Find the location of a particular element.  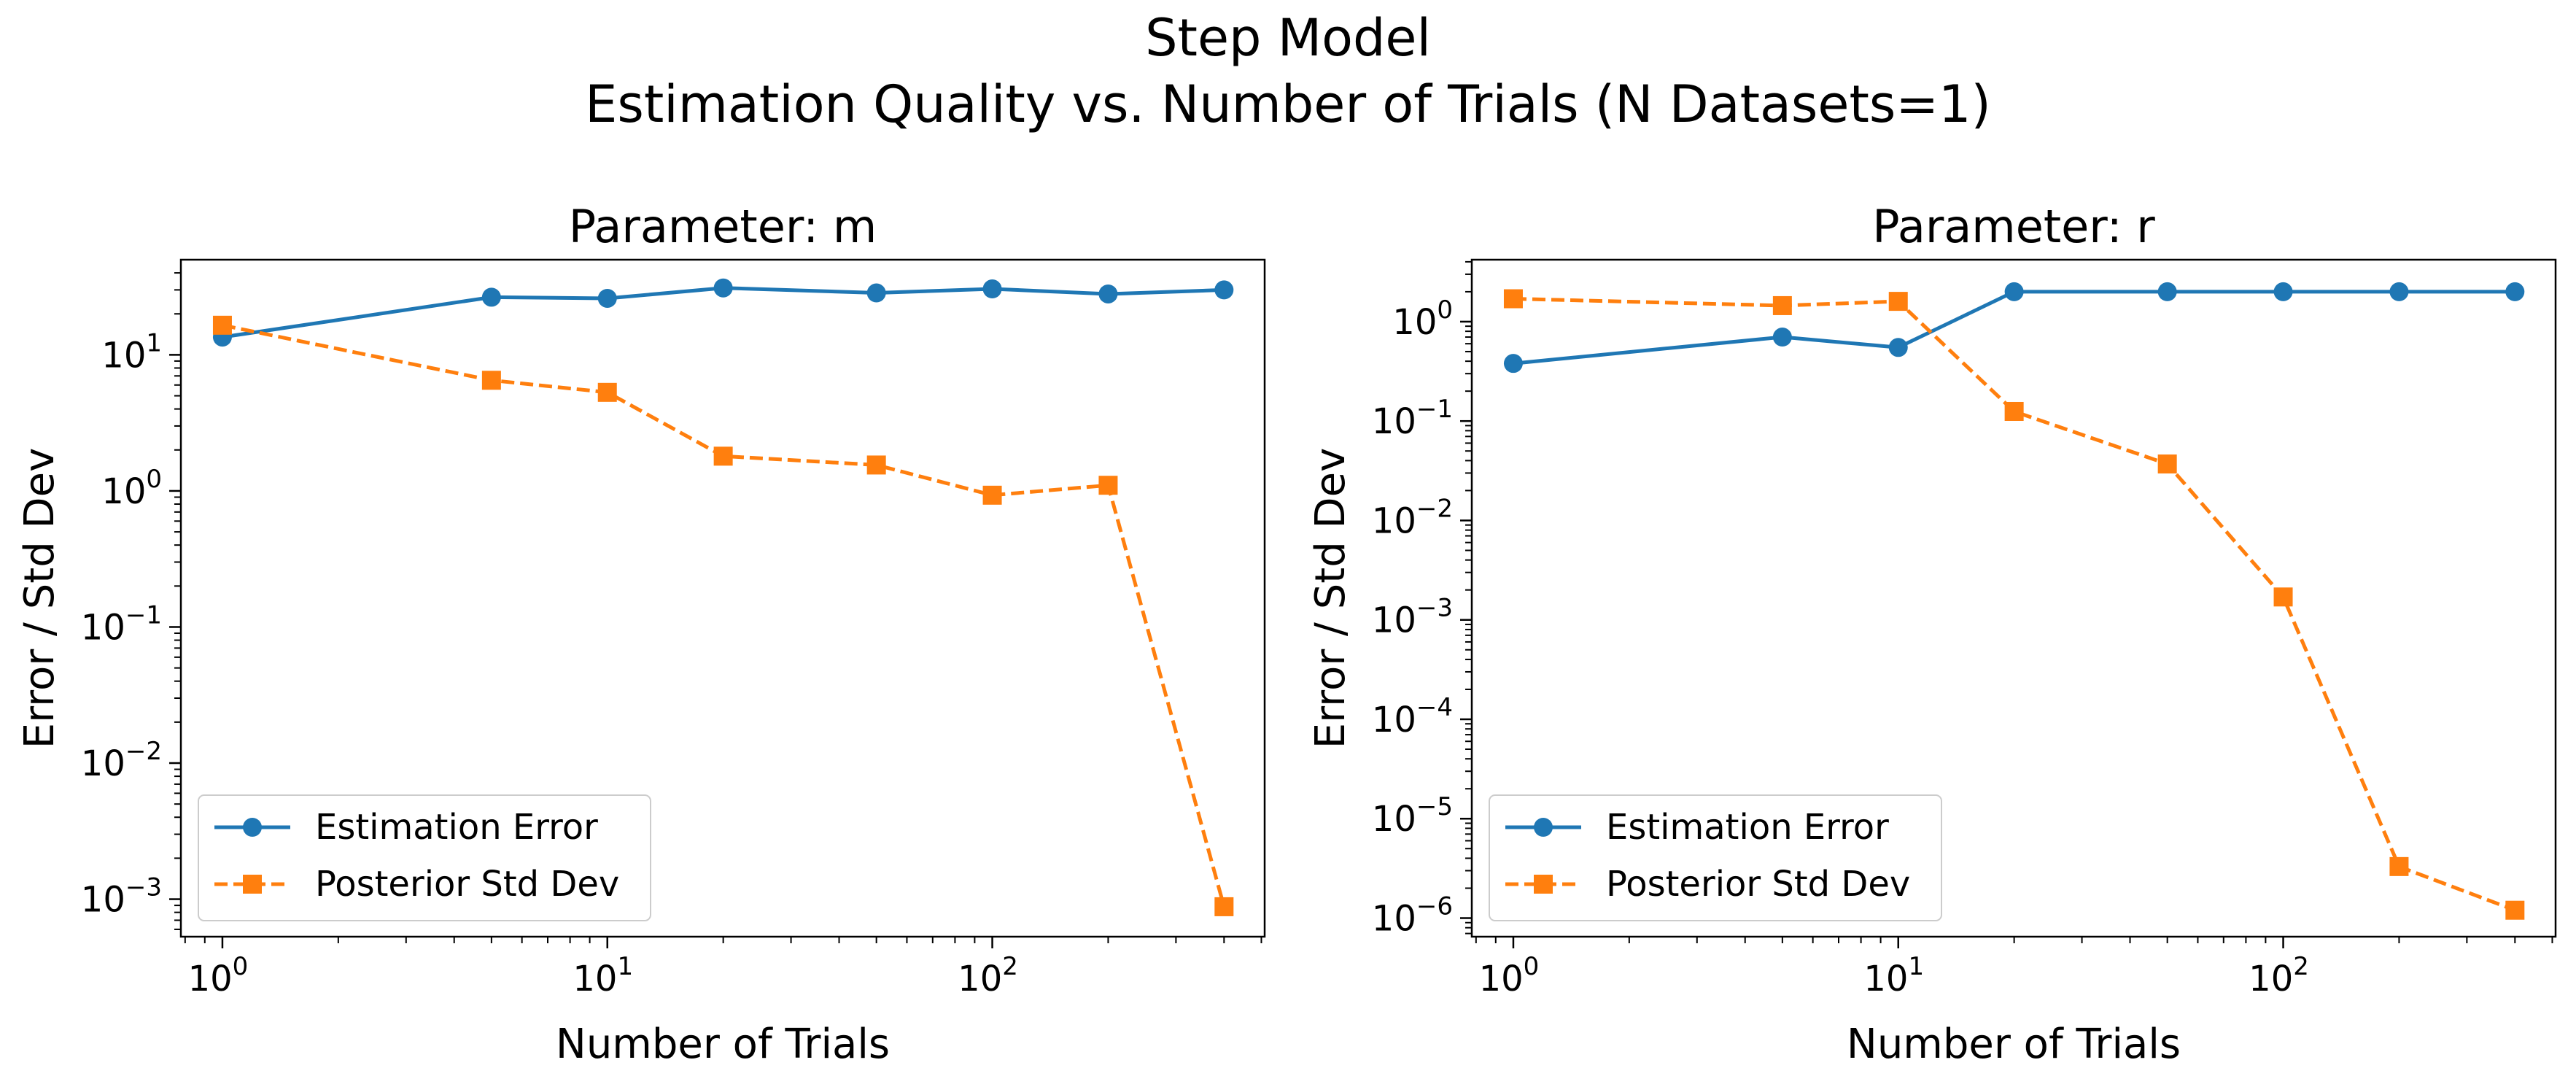

y-tick-label: 10⁻⁶ is located at coordinates (1413, 916).